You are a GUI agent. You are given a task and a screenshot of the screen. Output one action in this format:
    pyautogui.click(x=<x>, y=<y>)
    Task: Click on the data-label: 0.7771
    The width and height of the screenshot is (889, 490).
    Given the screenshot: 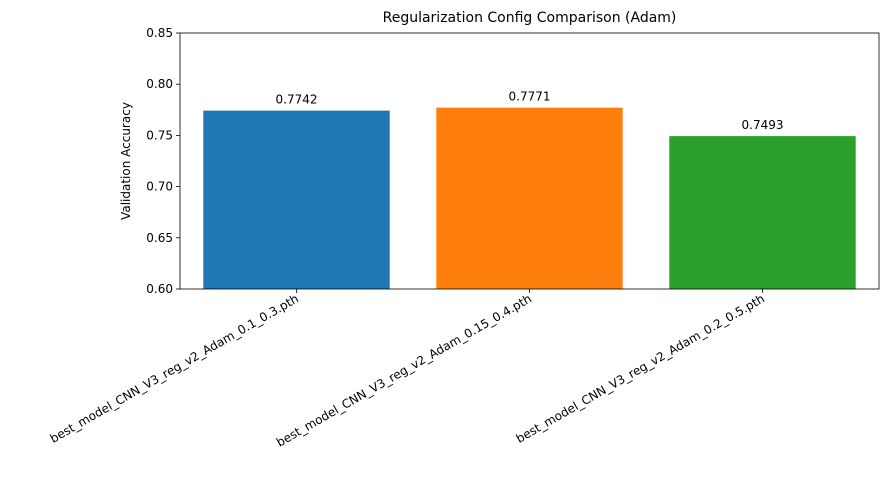 What is the action you would take?
    pyautogui.click(x=530, y=97)
    